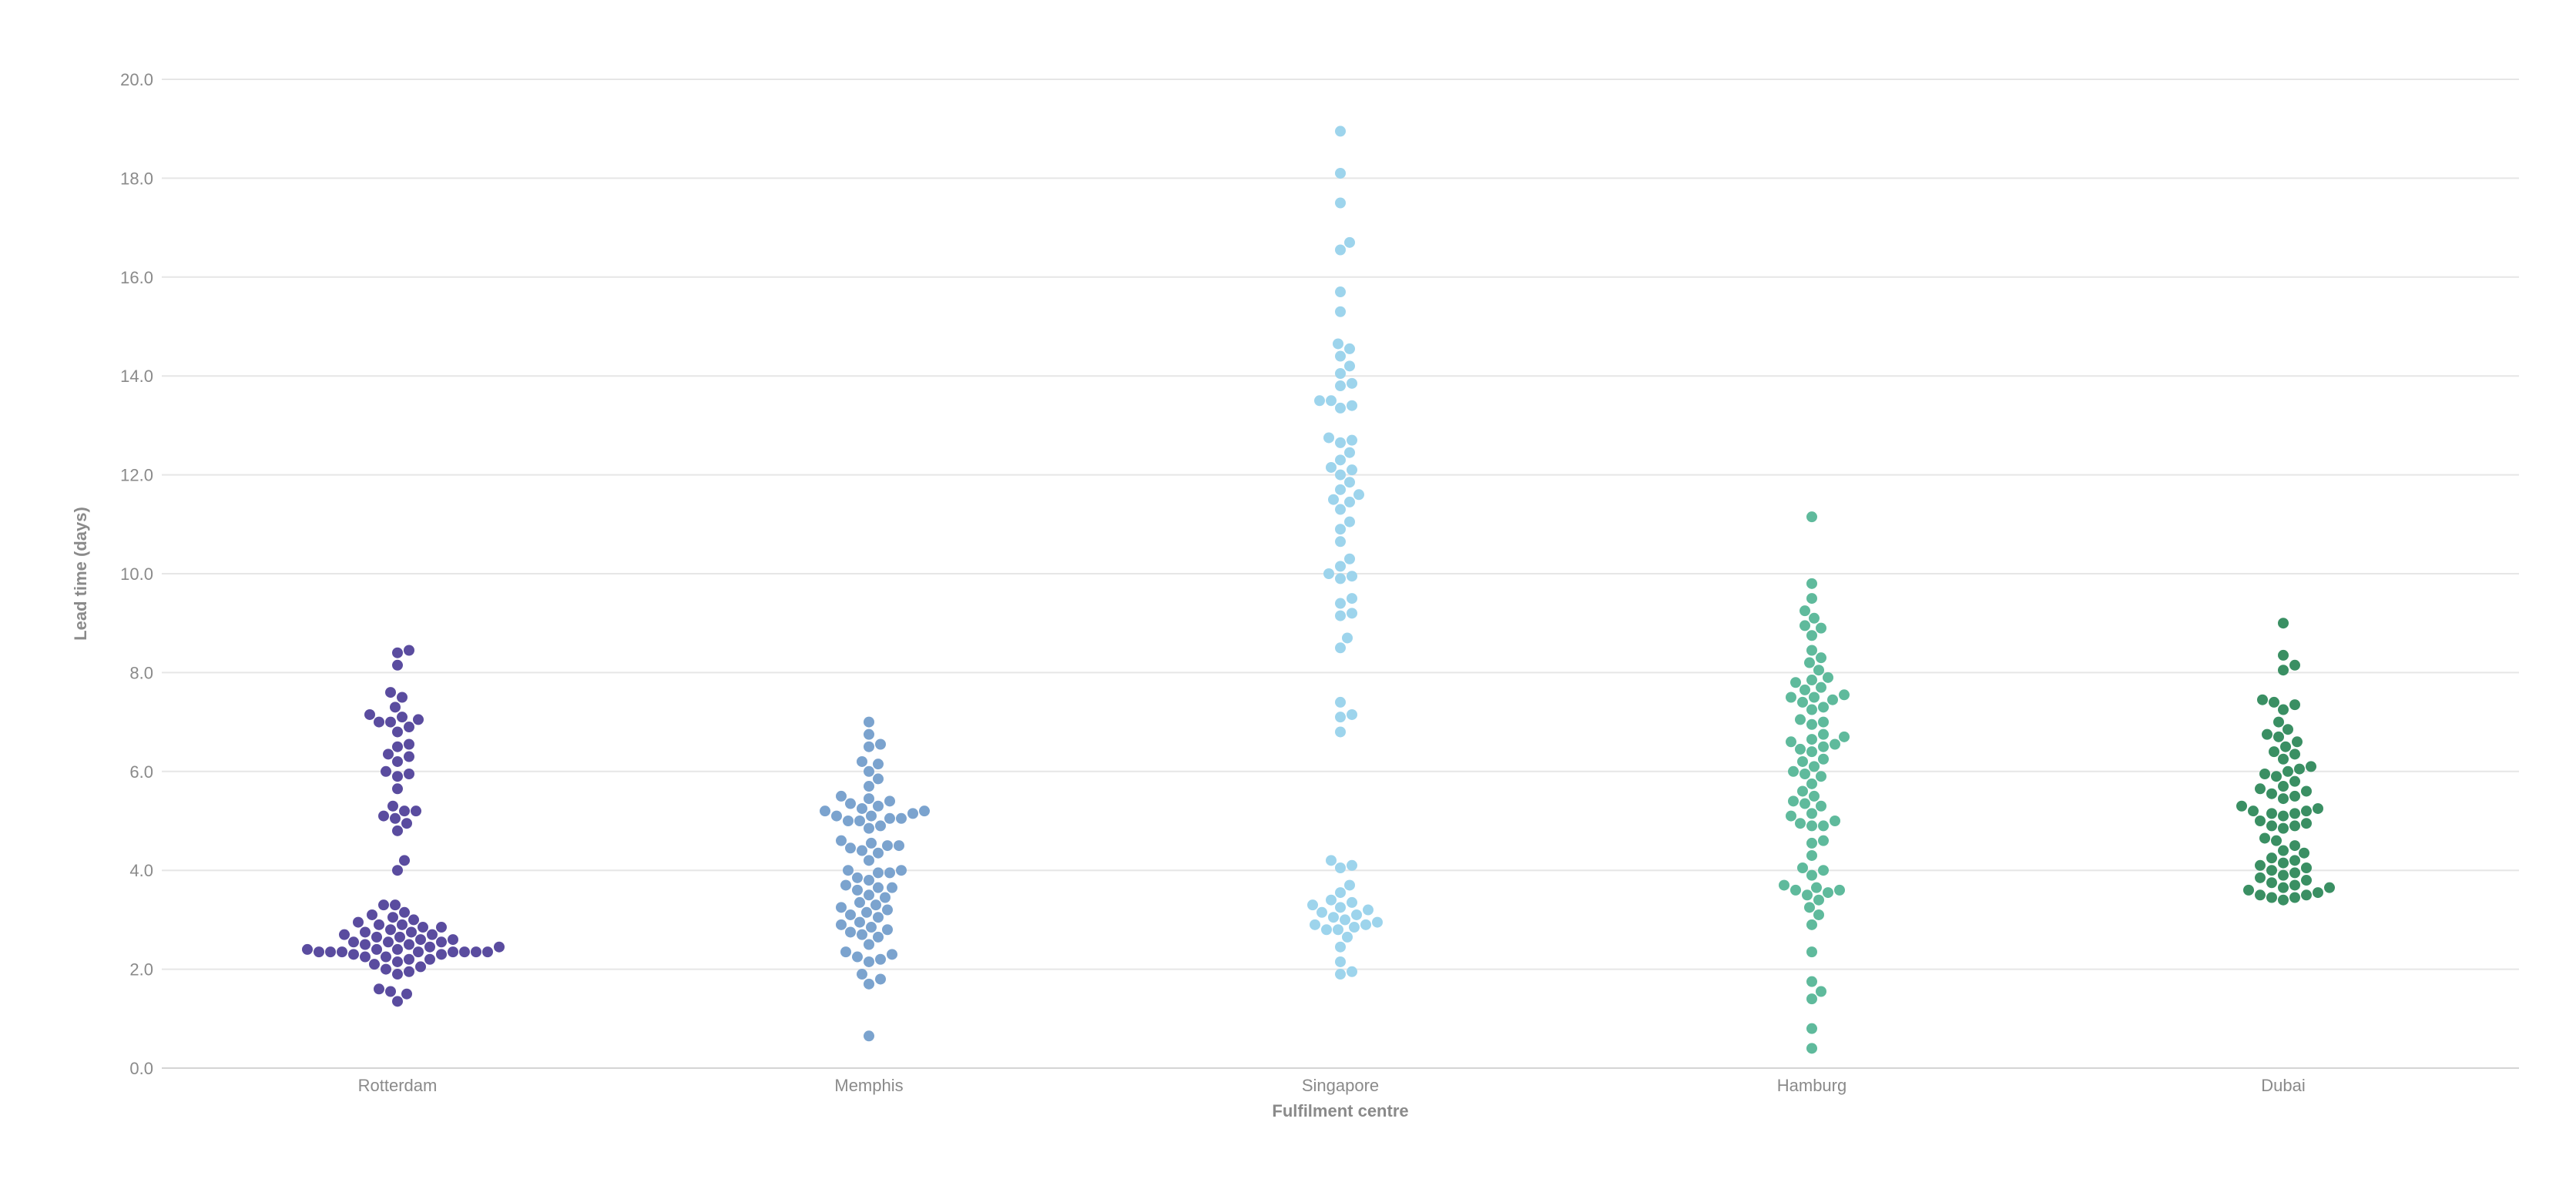 Image resolution: width=2576 pixels, height=1189 pixels. Describe the element at coordinates (1340, 1110) in the screenshot. I see `x-axis-title: Fulfilment centre` at that location.